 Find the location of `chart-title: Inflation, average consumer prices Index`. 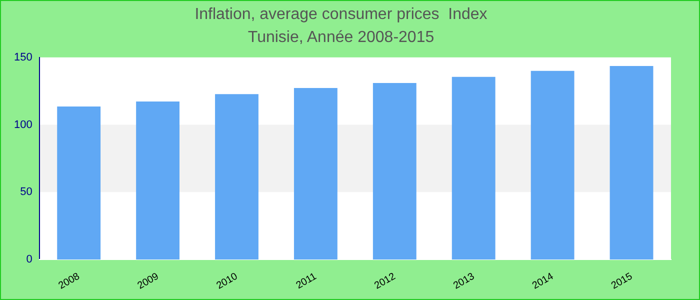

chart-title: Inflation, average consumer prices Index is located at coordinates (341, 15).